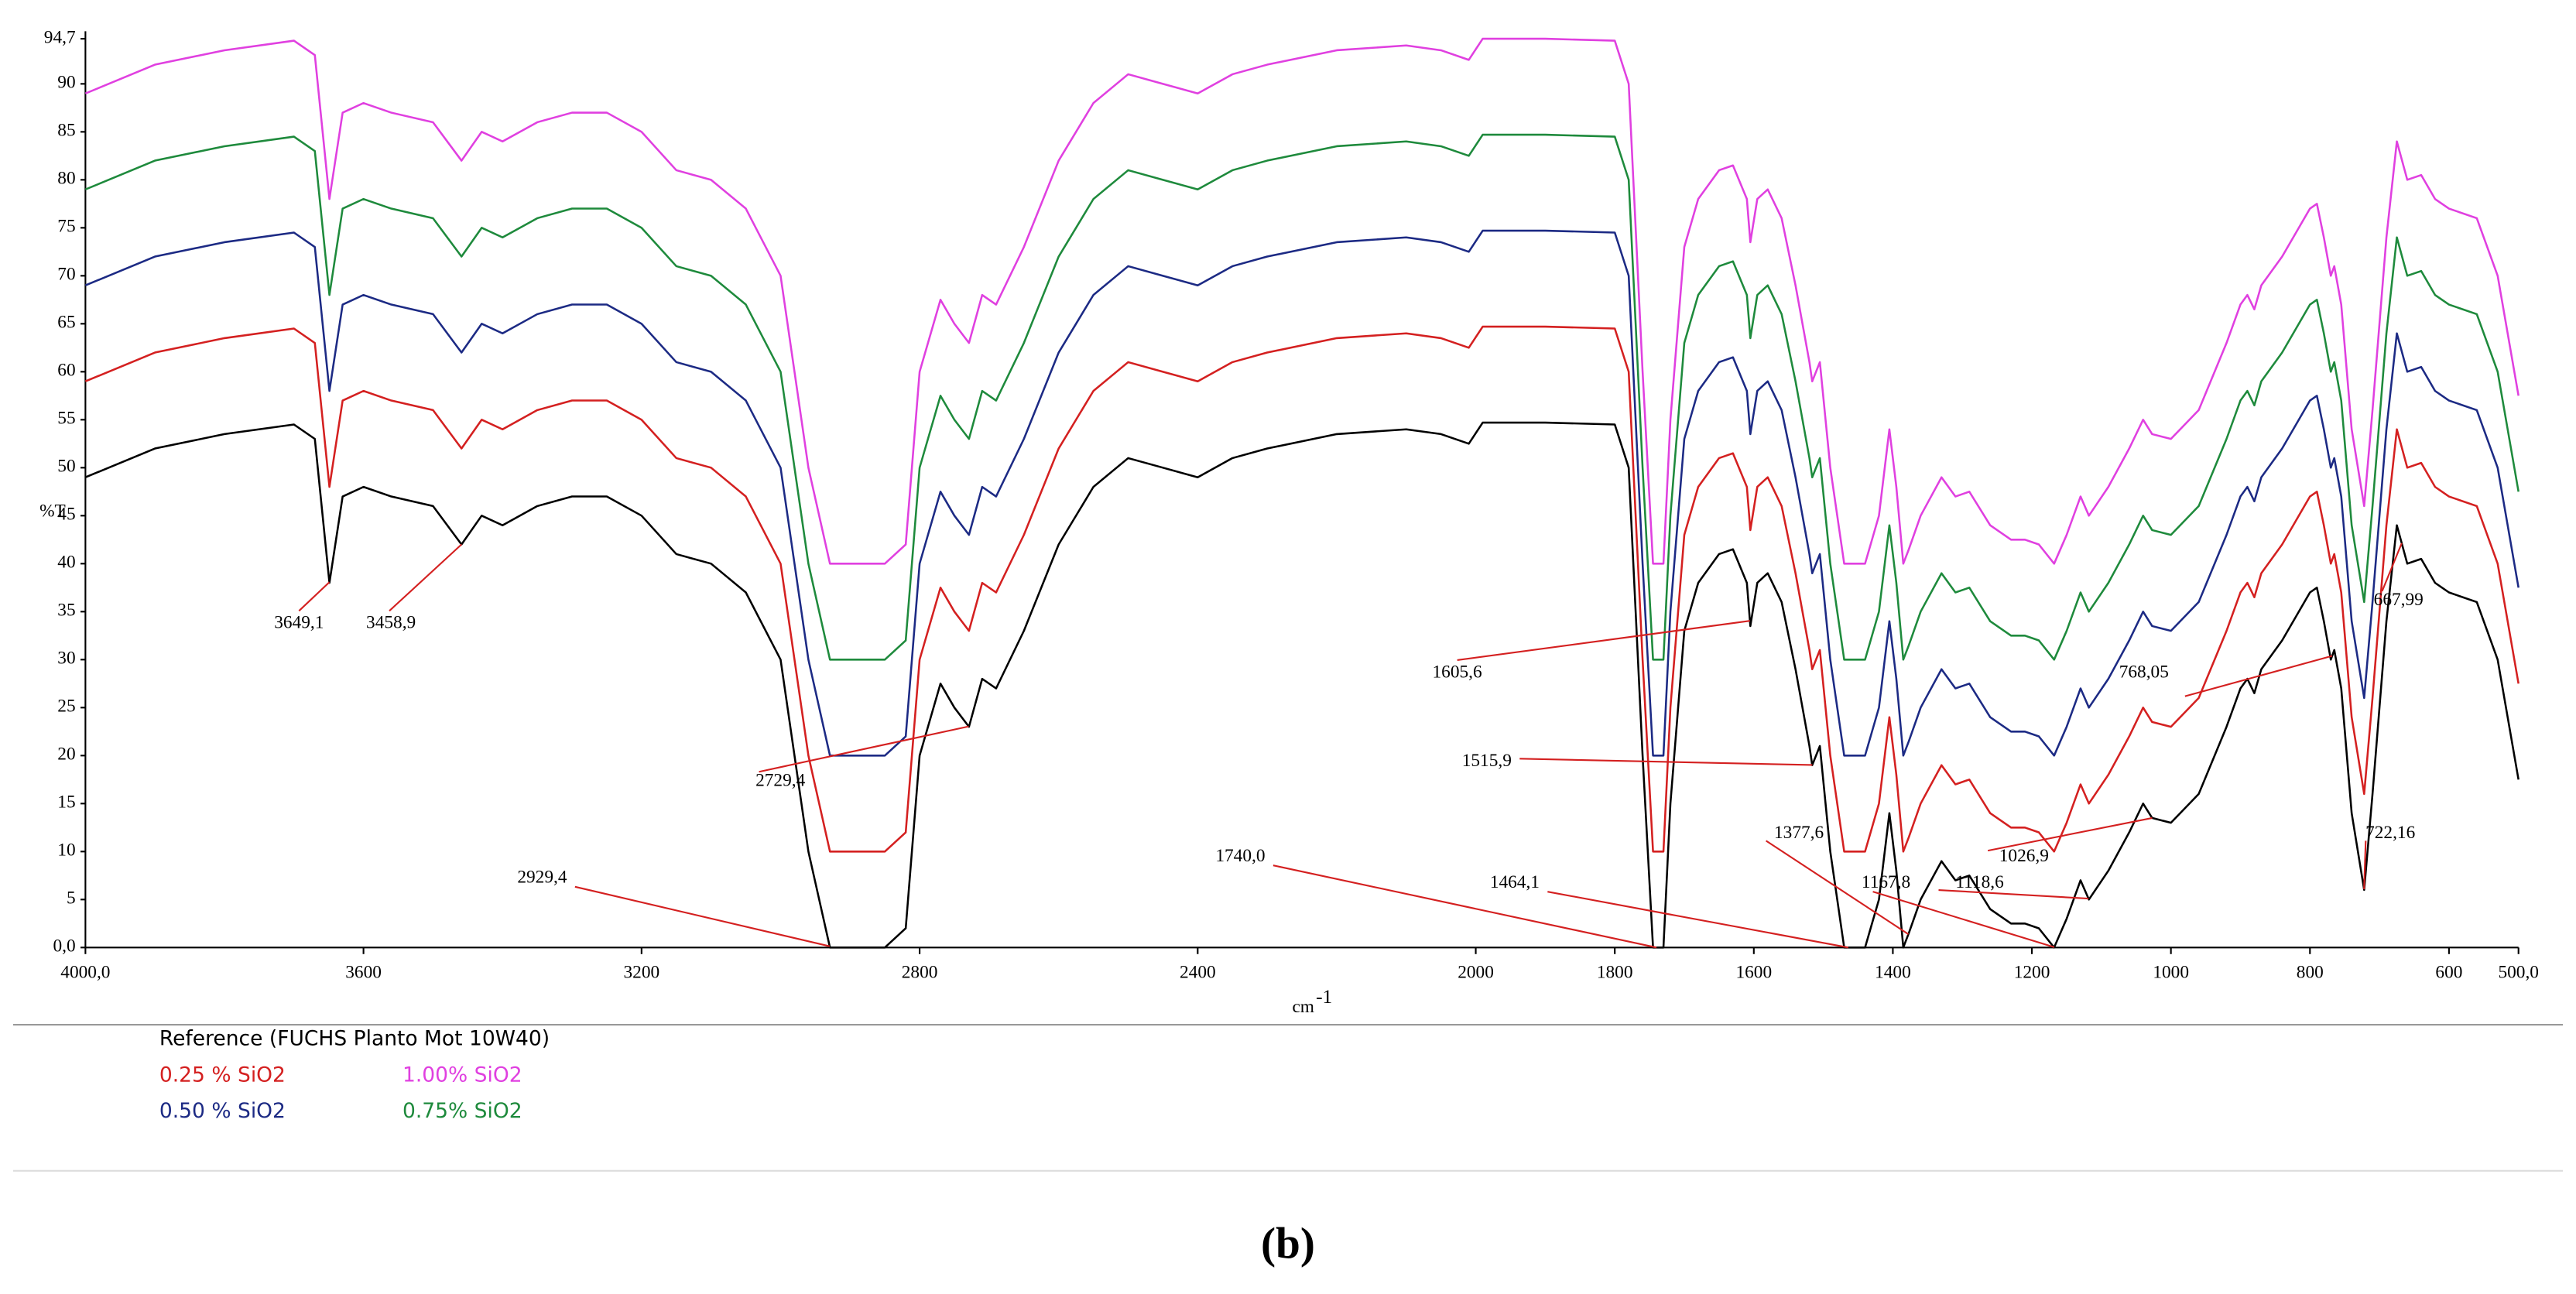  Describe the element at coordinates (1240, 856) in the screenshot. I see `annotation-label: 1740,0` at that location.